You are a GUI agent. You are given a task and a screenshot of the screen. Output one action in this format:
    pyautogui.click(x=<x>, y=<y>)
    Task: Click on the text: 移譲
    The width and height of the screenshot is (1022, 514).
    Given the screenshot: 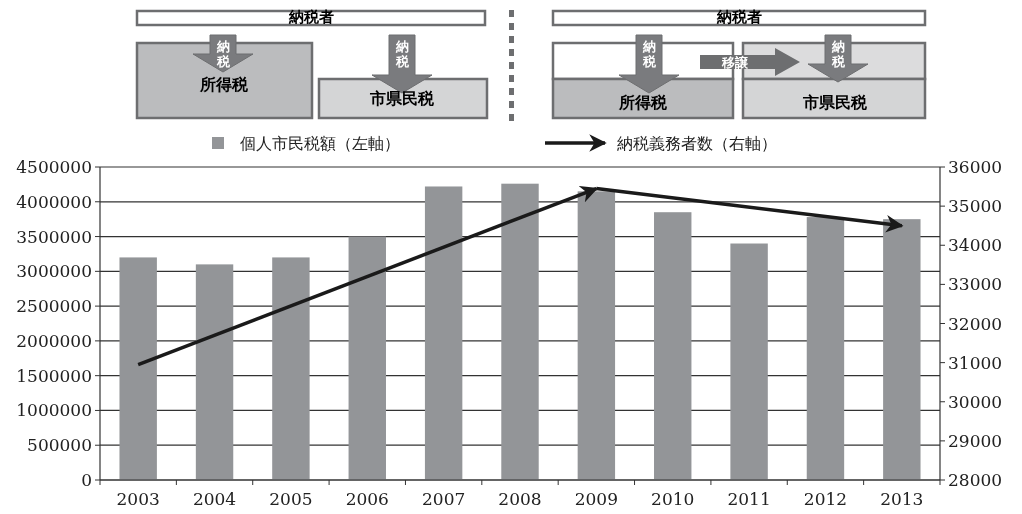 What is the action you would take?
    pyautogui.click(x=735, y=62)
    